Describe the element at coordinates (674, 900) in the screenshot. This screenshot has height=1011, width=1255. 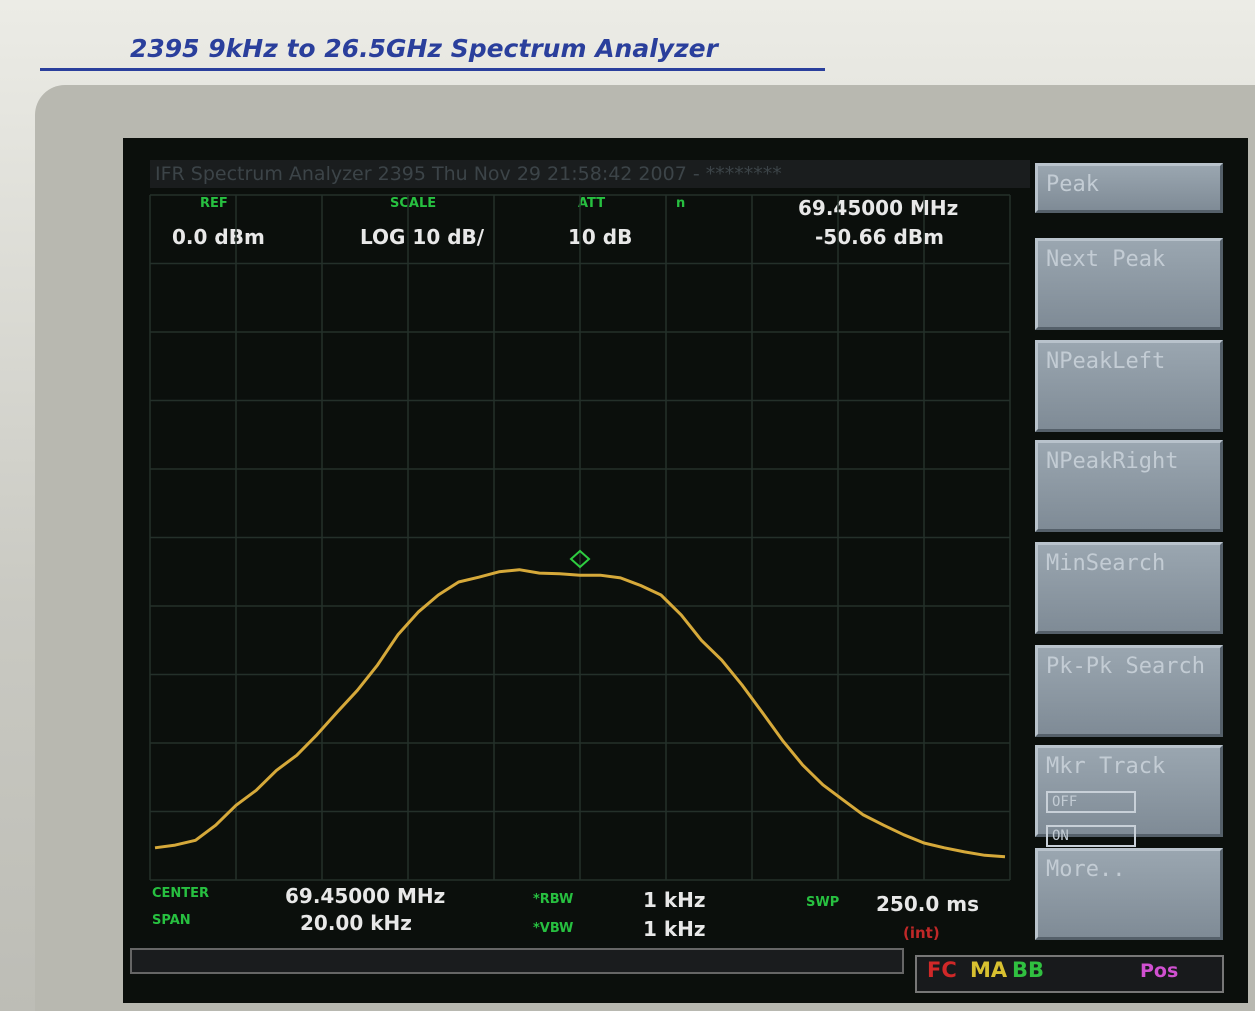
I see `rbw-value: 1 kHz` at that location.